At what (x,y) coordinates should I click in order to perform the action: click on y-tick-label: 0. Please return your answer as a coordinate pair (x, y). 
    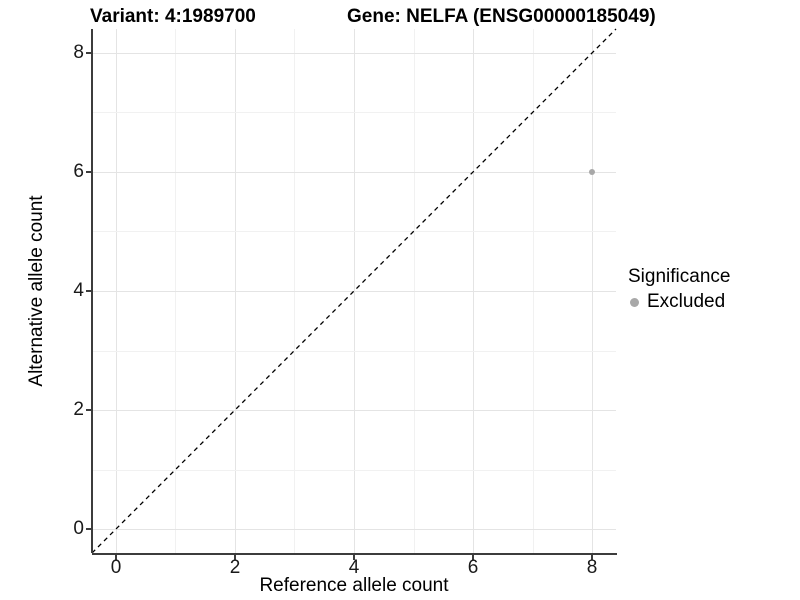
    Looking at the image, I should click on (78, 528).